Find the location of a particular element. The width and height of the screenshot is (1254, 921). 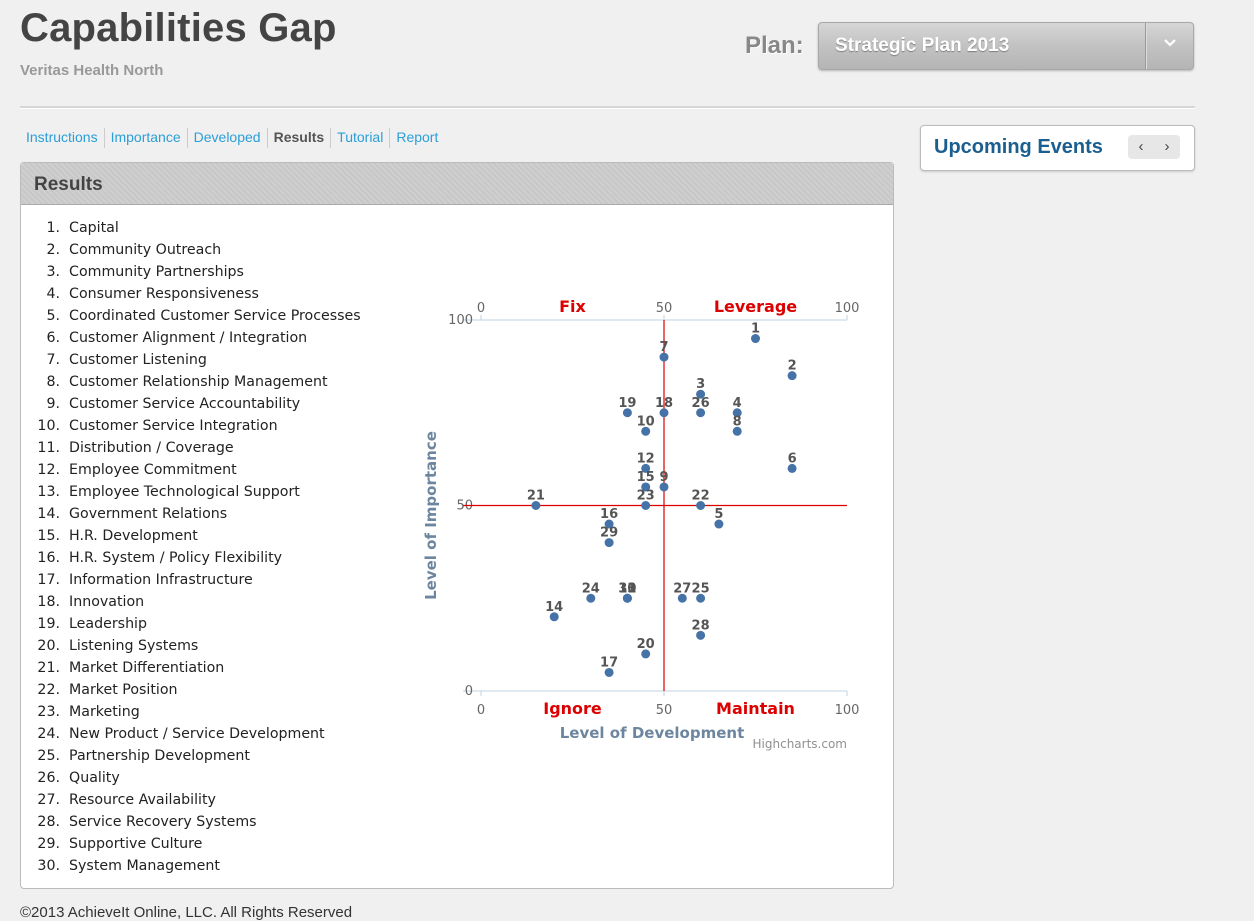

quadrant-label-bottom-left: Ignore is located at coordinates (572, 708).